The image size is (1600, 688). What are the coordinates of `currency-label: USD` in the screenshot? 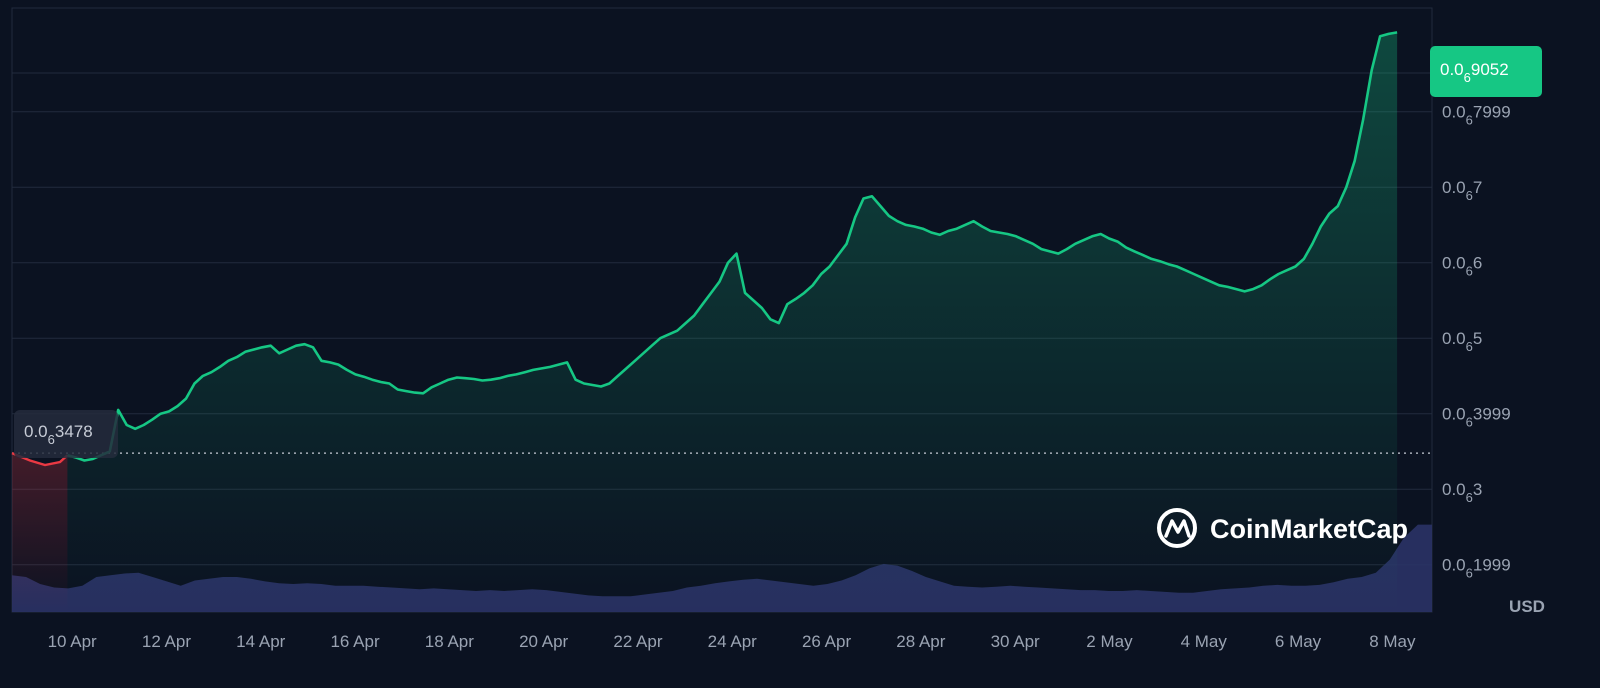 It's located at (1527, 606).